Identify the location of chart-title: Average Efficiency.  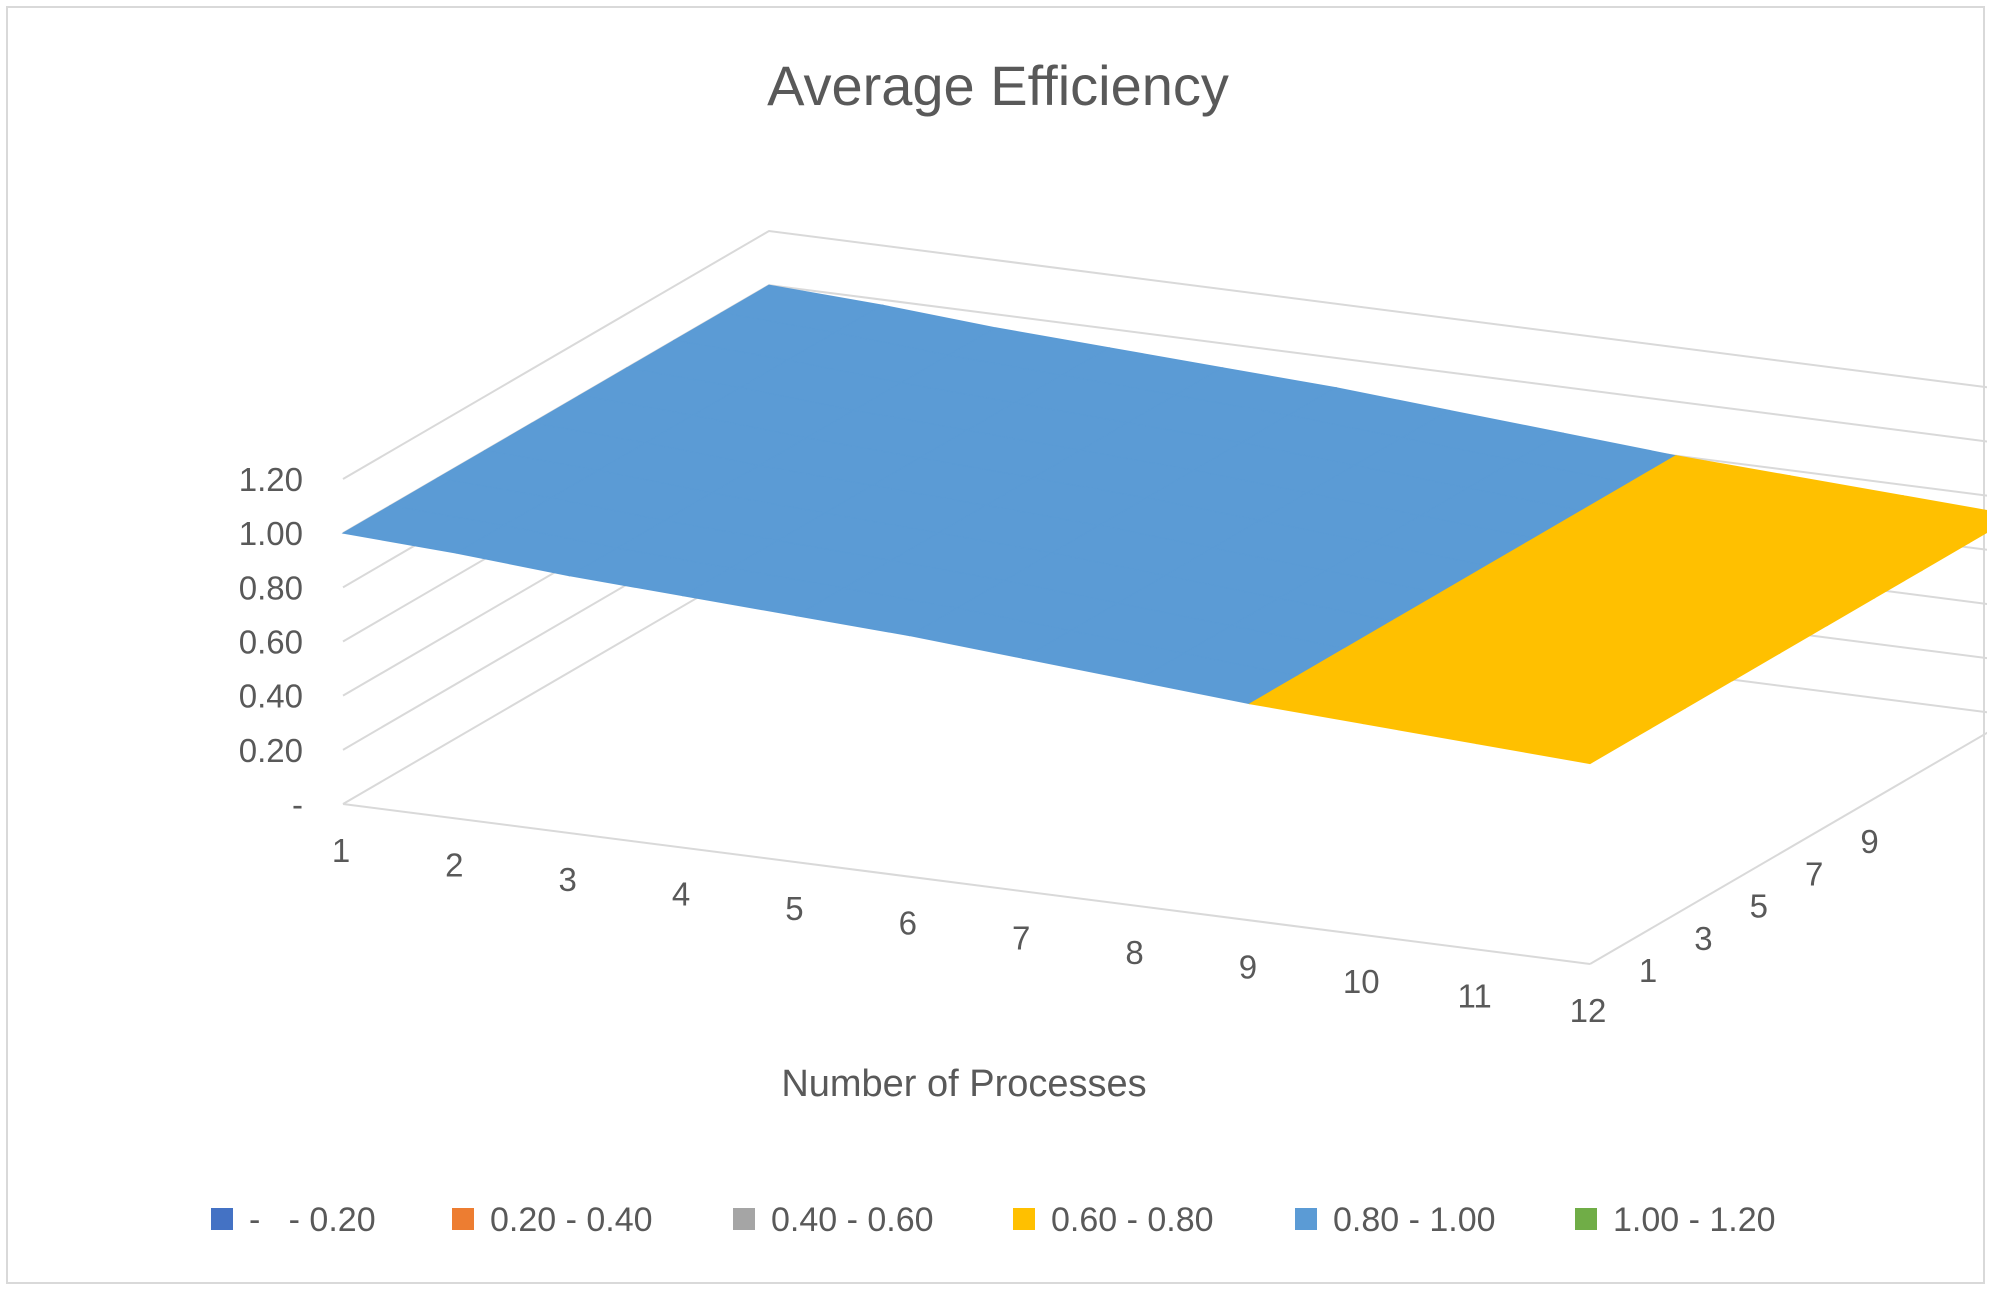
(998, 85).